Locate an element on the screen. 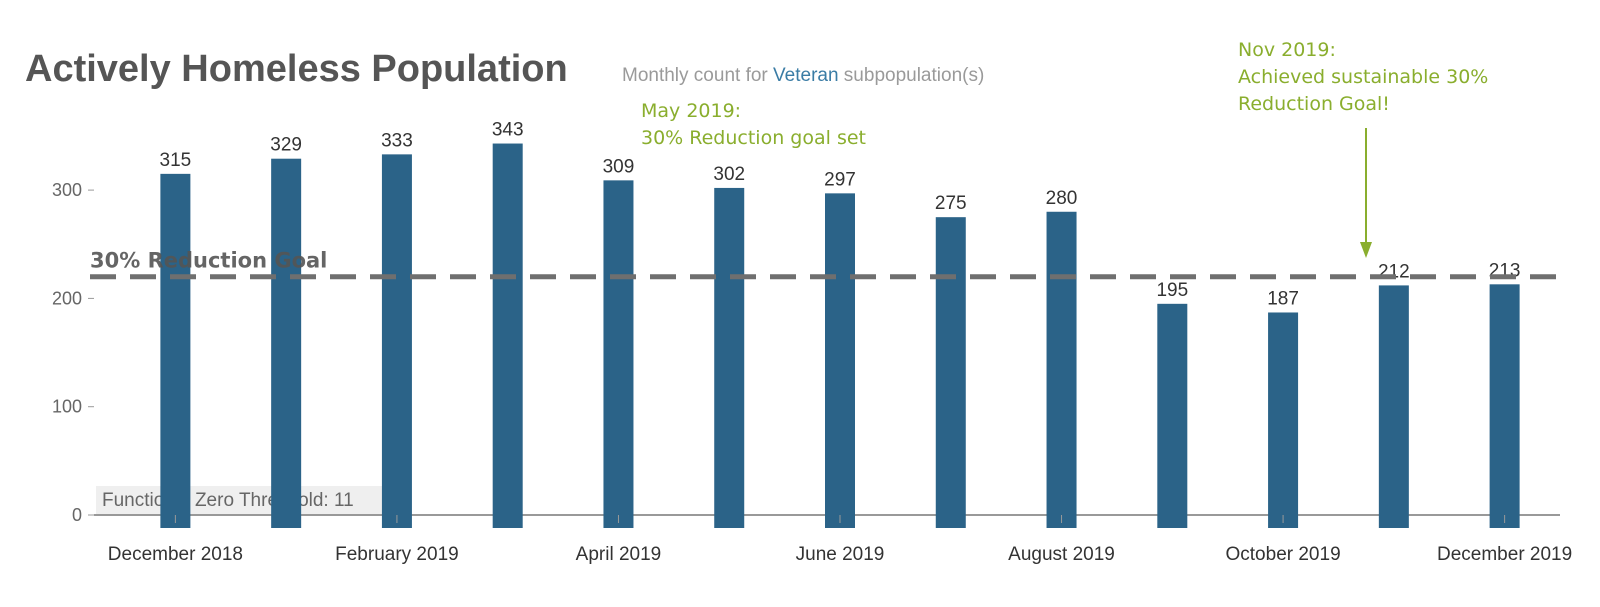 The width and height of the screenshot is (1600, 607). bar-value-label: 195 is located at coordinates (1172, 290).